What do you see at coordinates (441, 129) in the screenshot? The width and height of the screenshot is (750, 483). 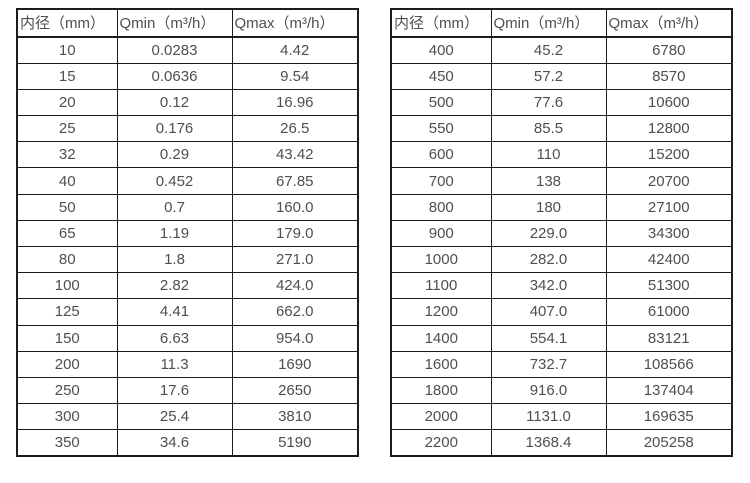 I see `table-cell: 550` at bounding box center [441, 129].